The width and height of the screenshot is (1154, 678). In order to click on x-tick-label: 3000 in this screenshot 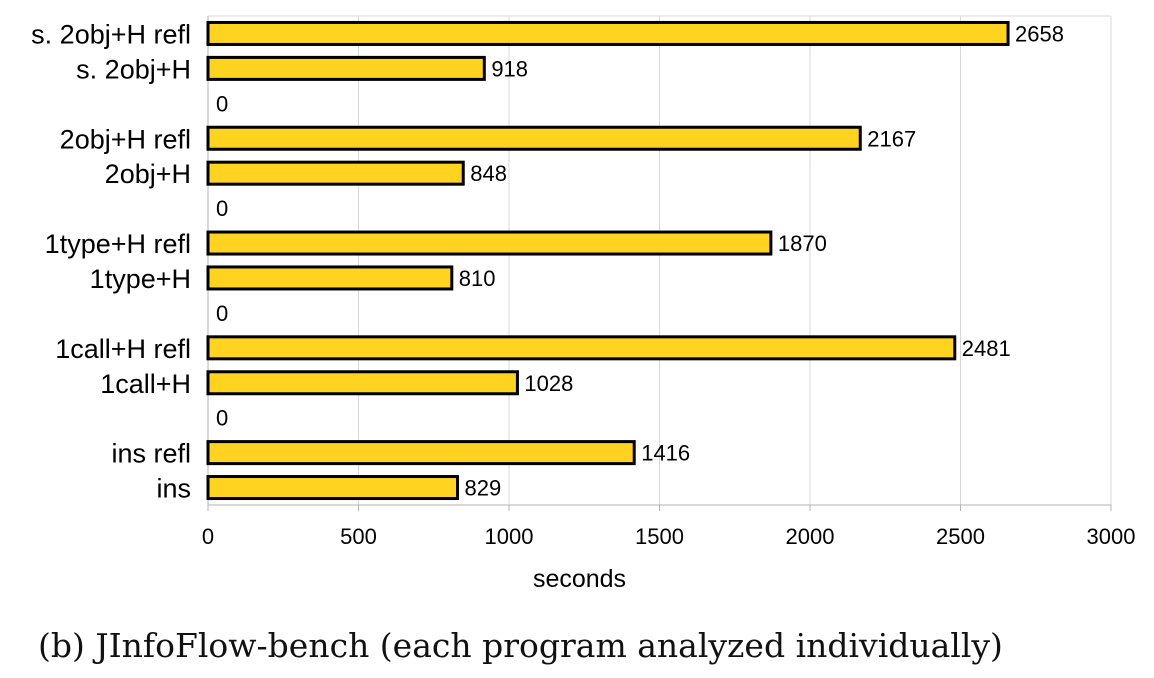, I will do `click(1111, 536)`.